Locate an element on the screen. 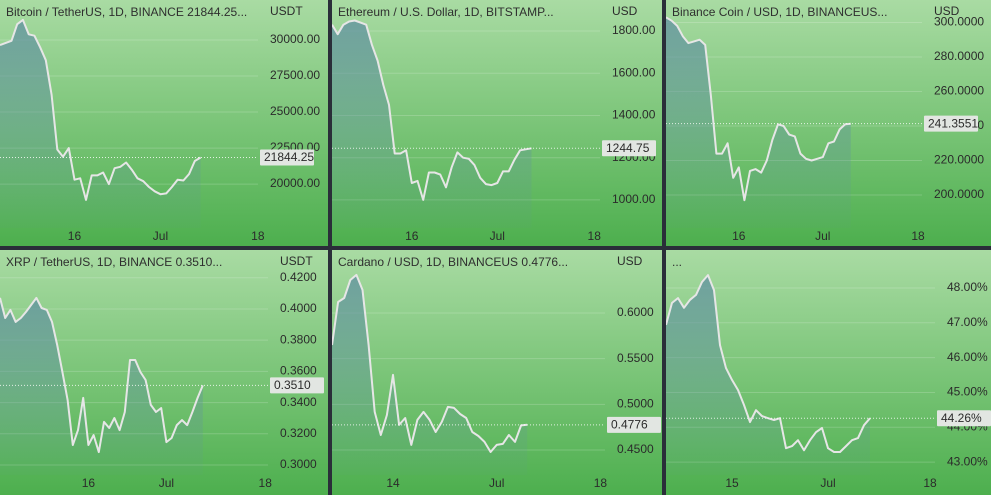 Image resolution: width=991 pixels, height=495 pixels. y-tick-label: 0.4000 is located at coordinates (298, 308).